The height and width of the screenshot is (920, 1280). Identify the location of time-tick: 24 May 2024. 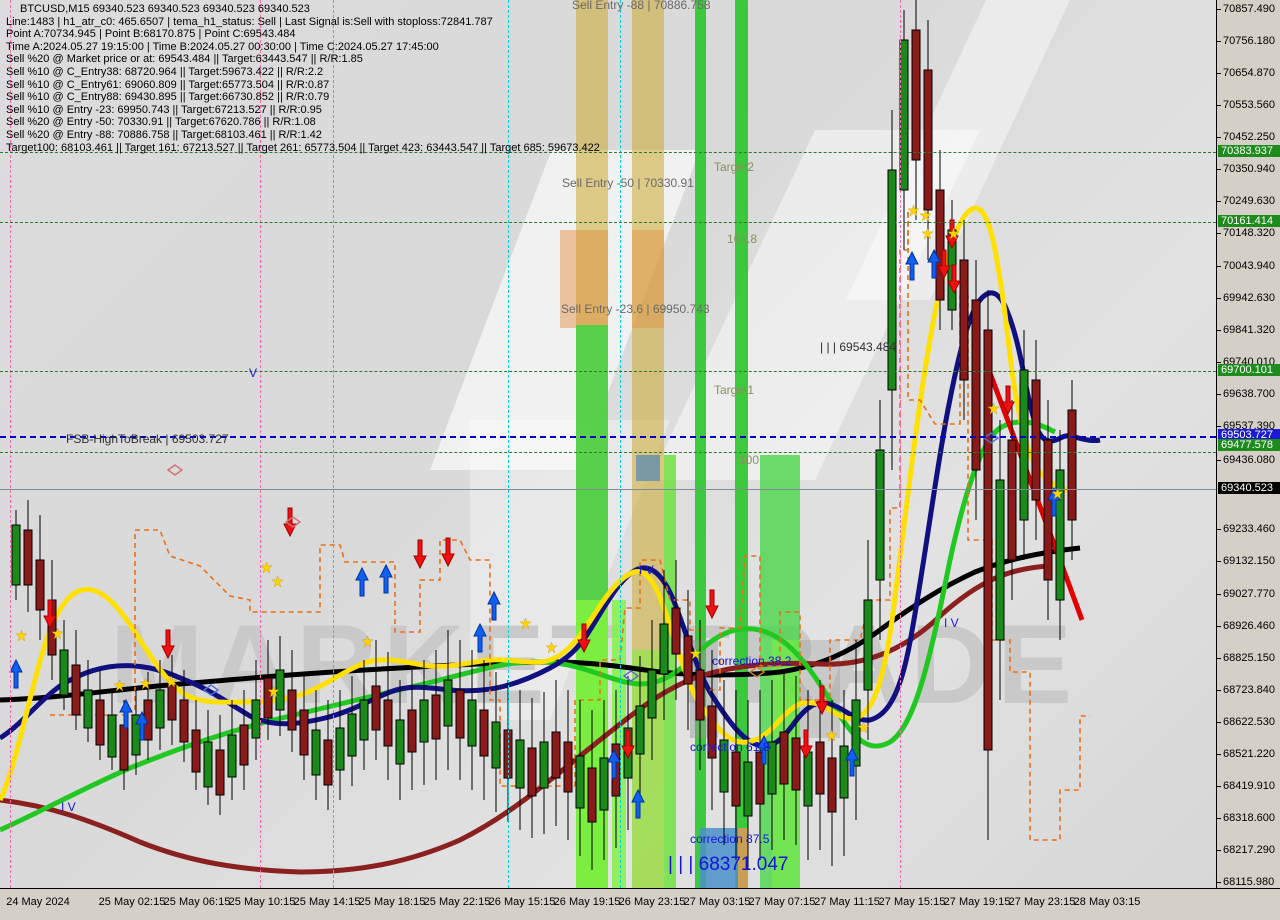
(38, 902).